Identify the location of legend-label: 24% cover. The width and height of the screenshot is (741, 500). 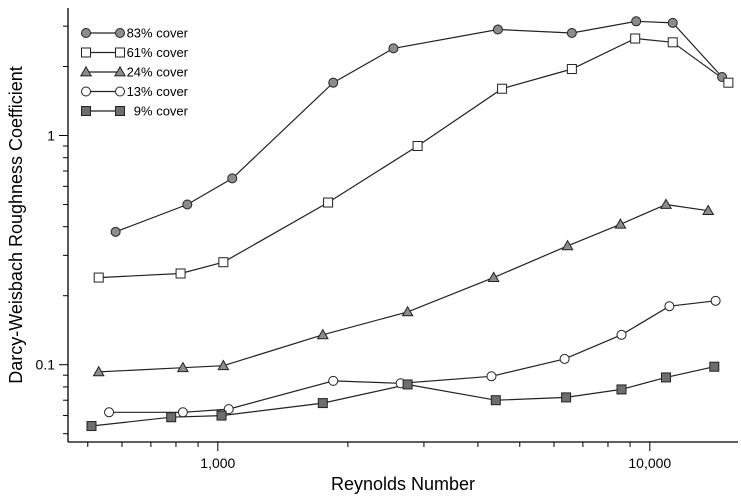
(158, 72).